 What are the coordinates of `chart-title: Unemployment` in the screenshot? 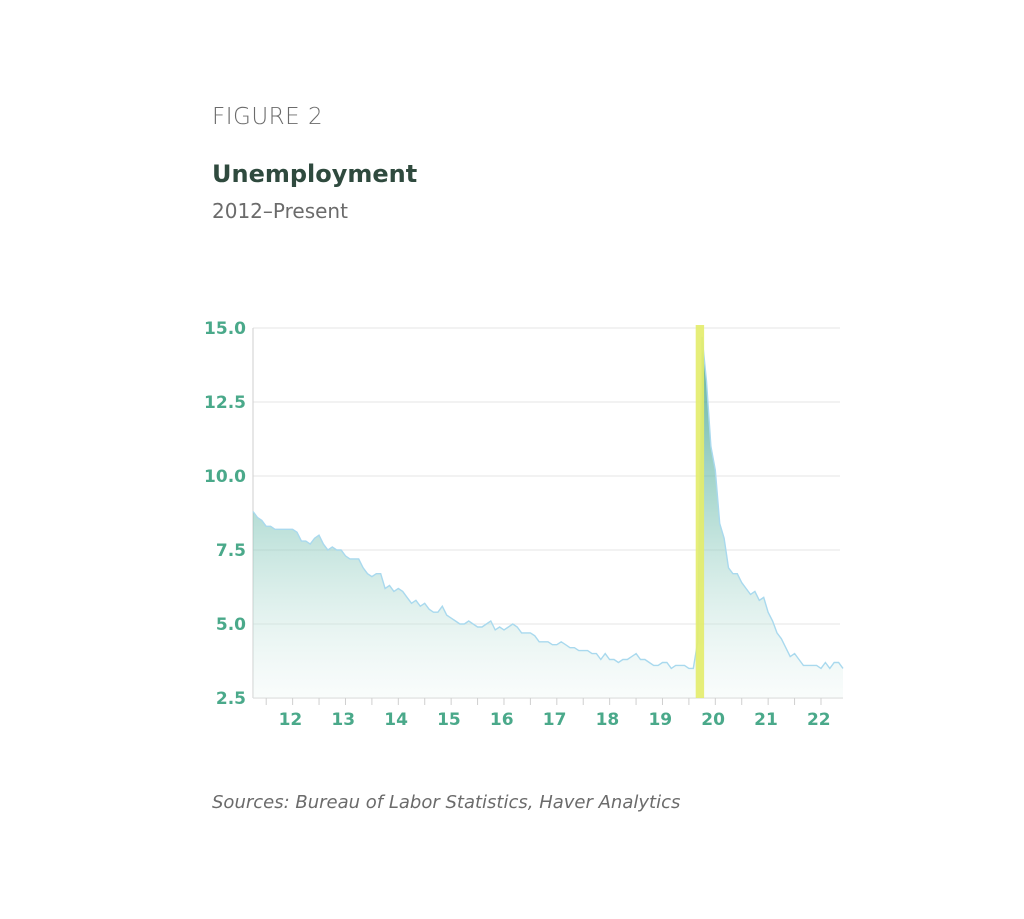 It's located at (315, 174).